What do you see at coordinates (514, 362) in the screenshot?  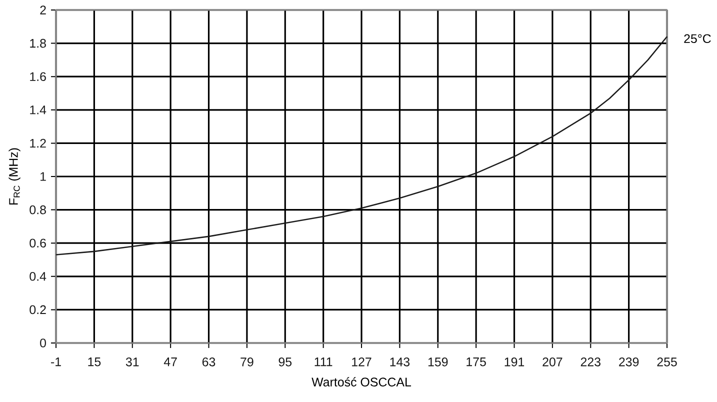 I see `x-tick-label: 191` at bounding box center [514, 362].